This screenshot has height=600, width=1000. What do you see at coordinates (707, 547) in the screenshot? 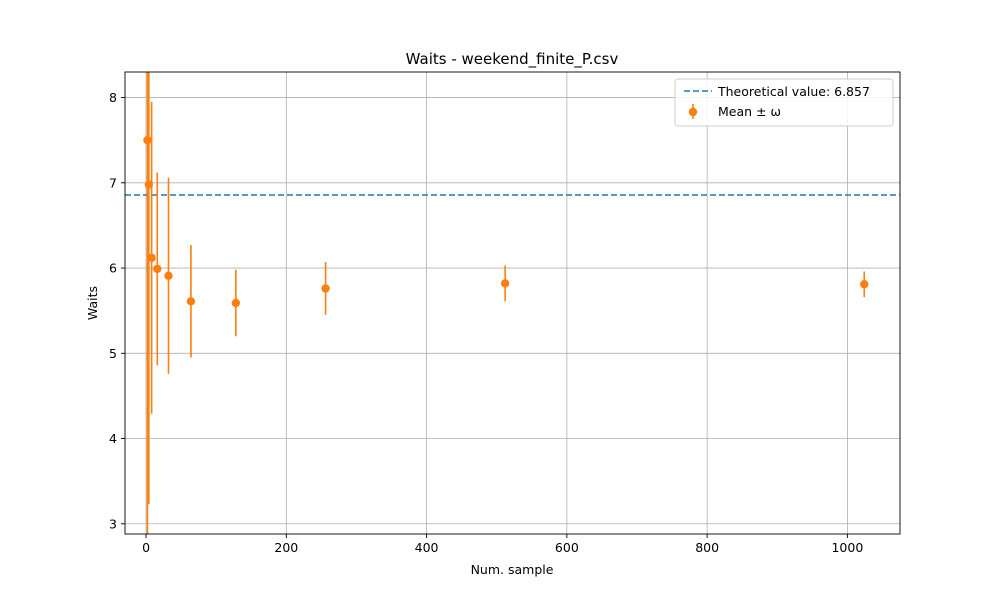
I see `x-tick-label: 800` at bounding box center [707, 547].